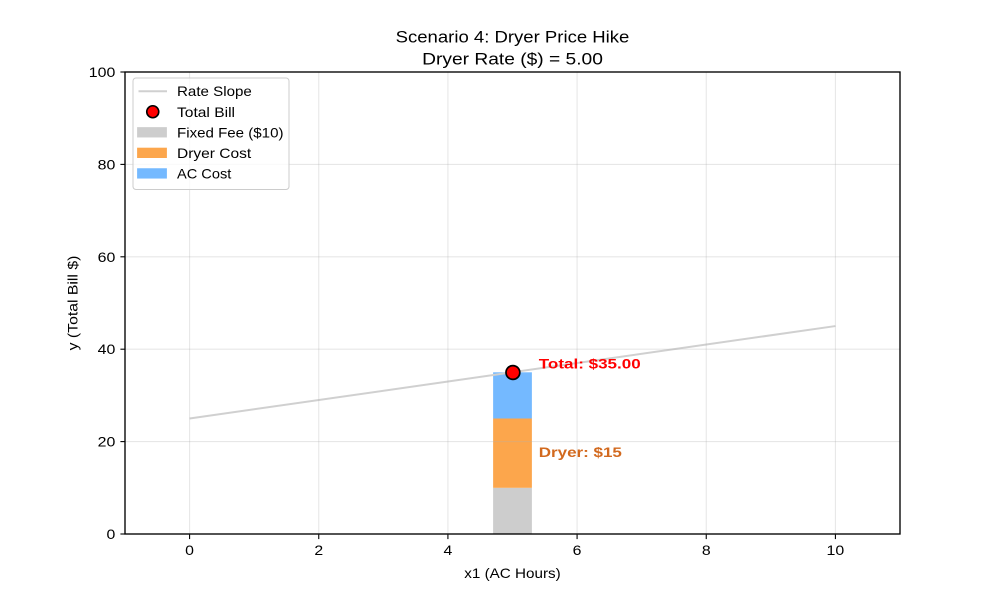 This screenshot has height=600, width=1000. Describe the element at coordinates (73, 303) in the screenshot. I see `svg-text: y (Total Bill $)` at that location.